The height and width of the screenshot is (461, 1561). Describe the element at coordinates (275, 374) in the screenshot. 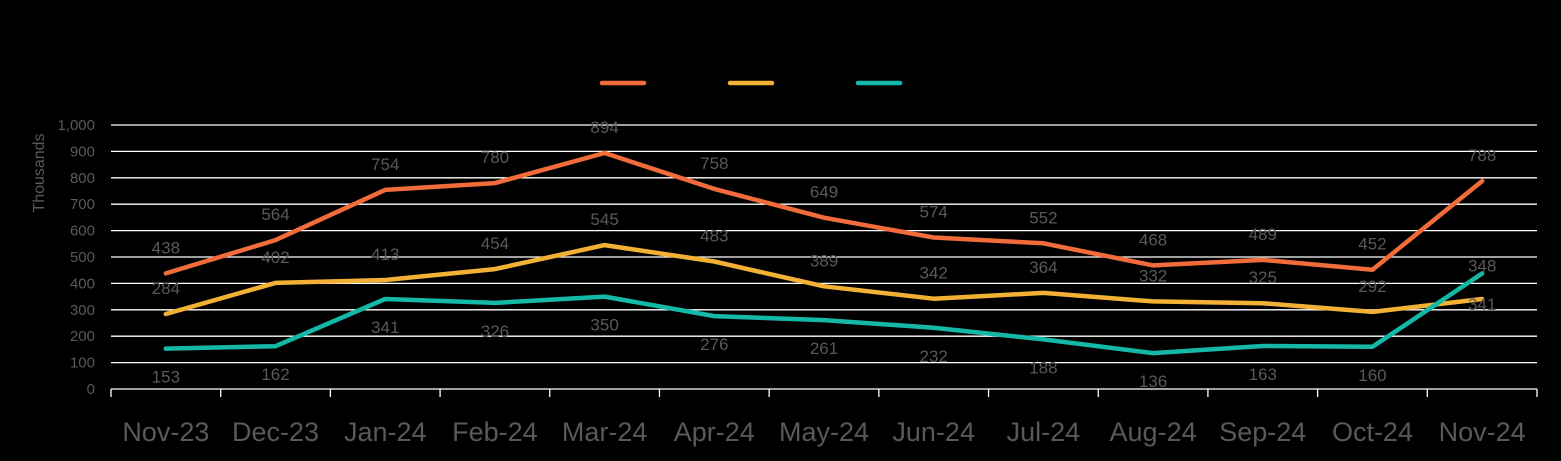

I see `data-label: 162` at that location.